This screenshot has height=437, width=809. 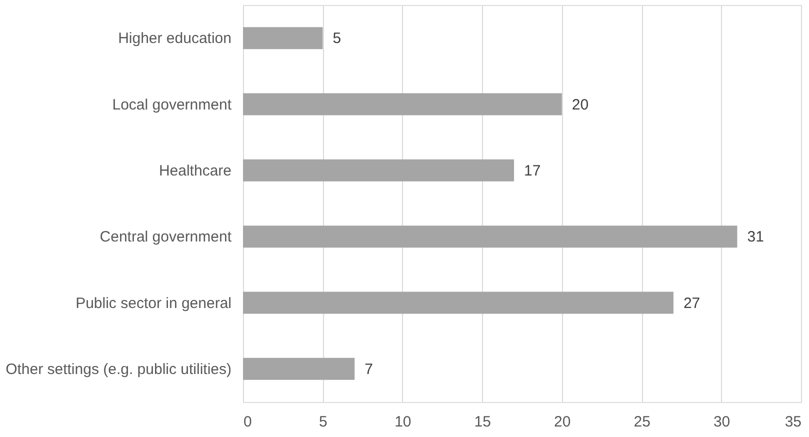 I want to click on data-label: 31, so click(x=755, y=237).